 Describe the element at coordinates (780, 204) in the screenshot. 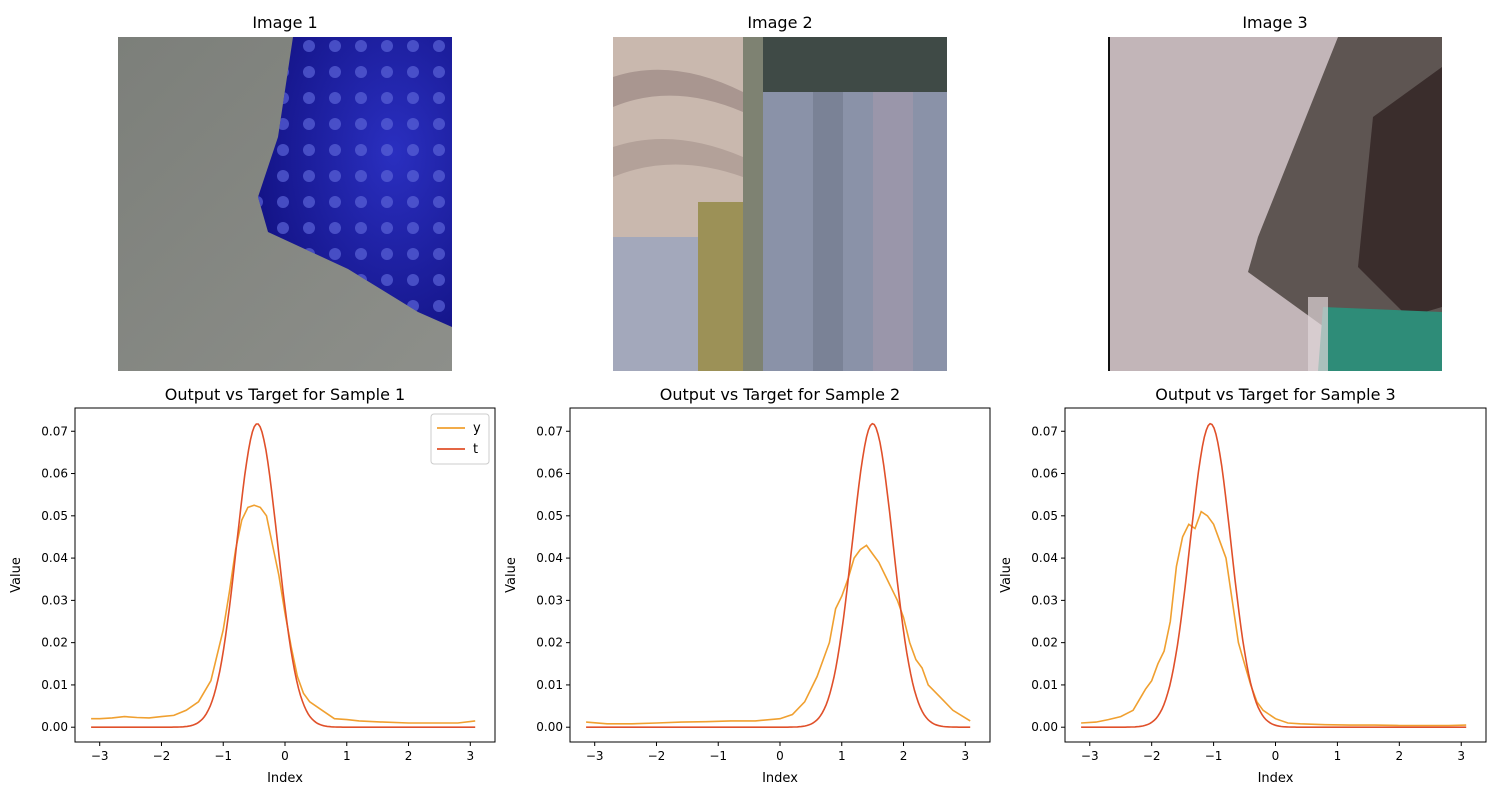

I see `image-2-photo` at that location.